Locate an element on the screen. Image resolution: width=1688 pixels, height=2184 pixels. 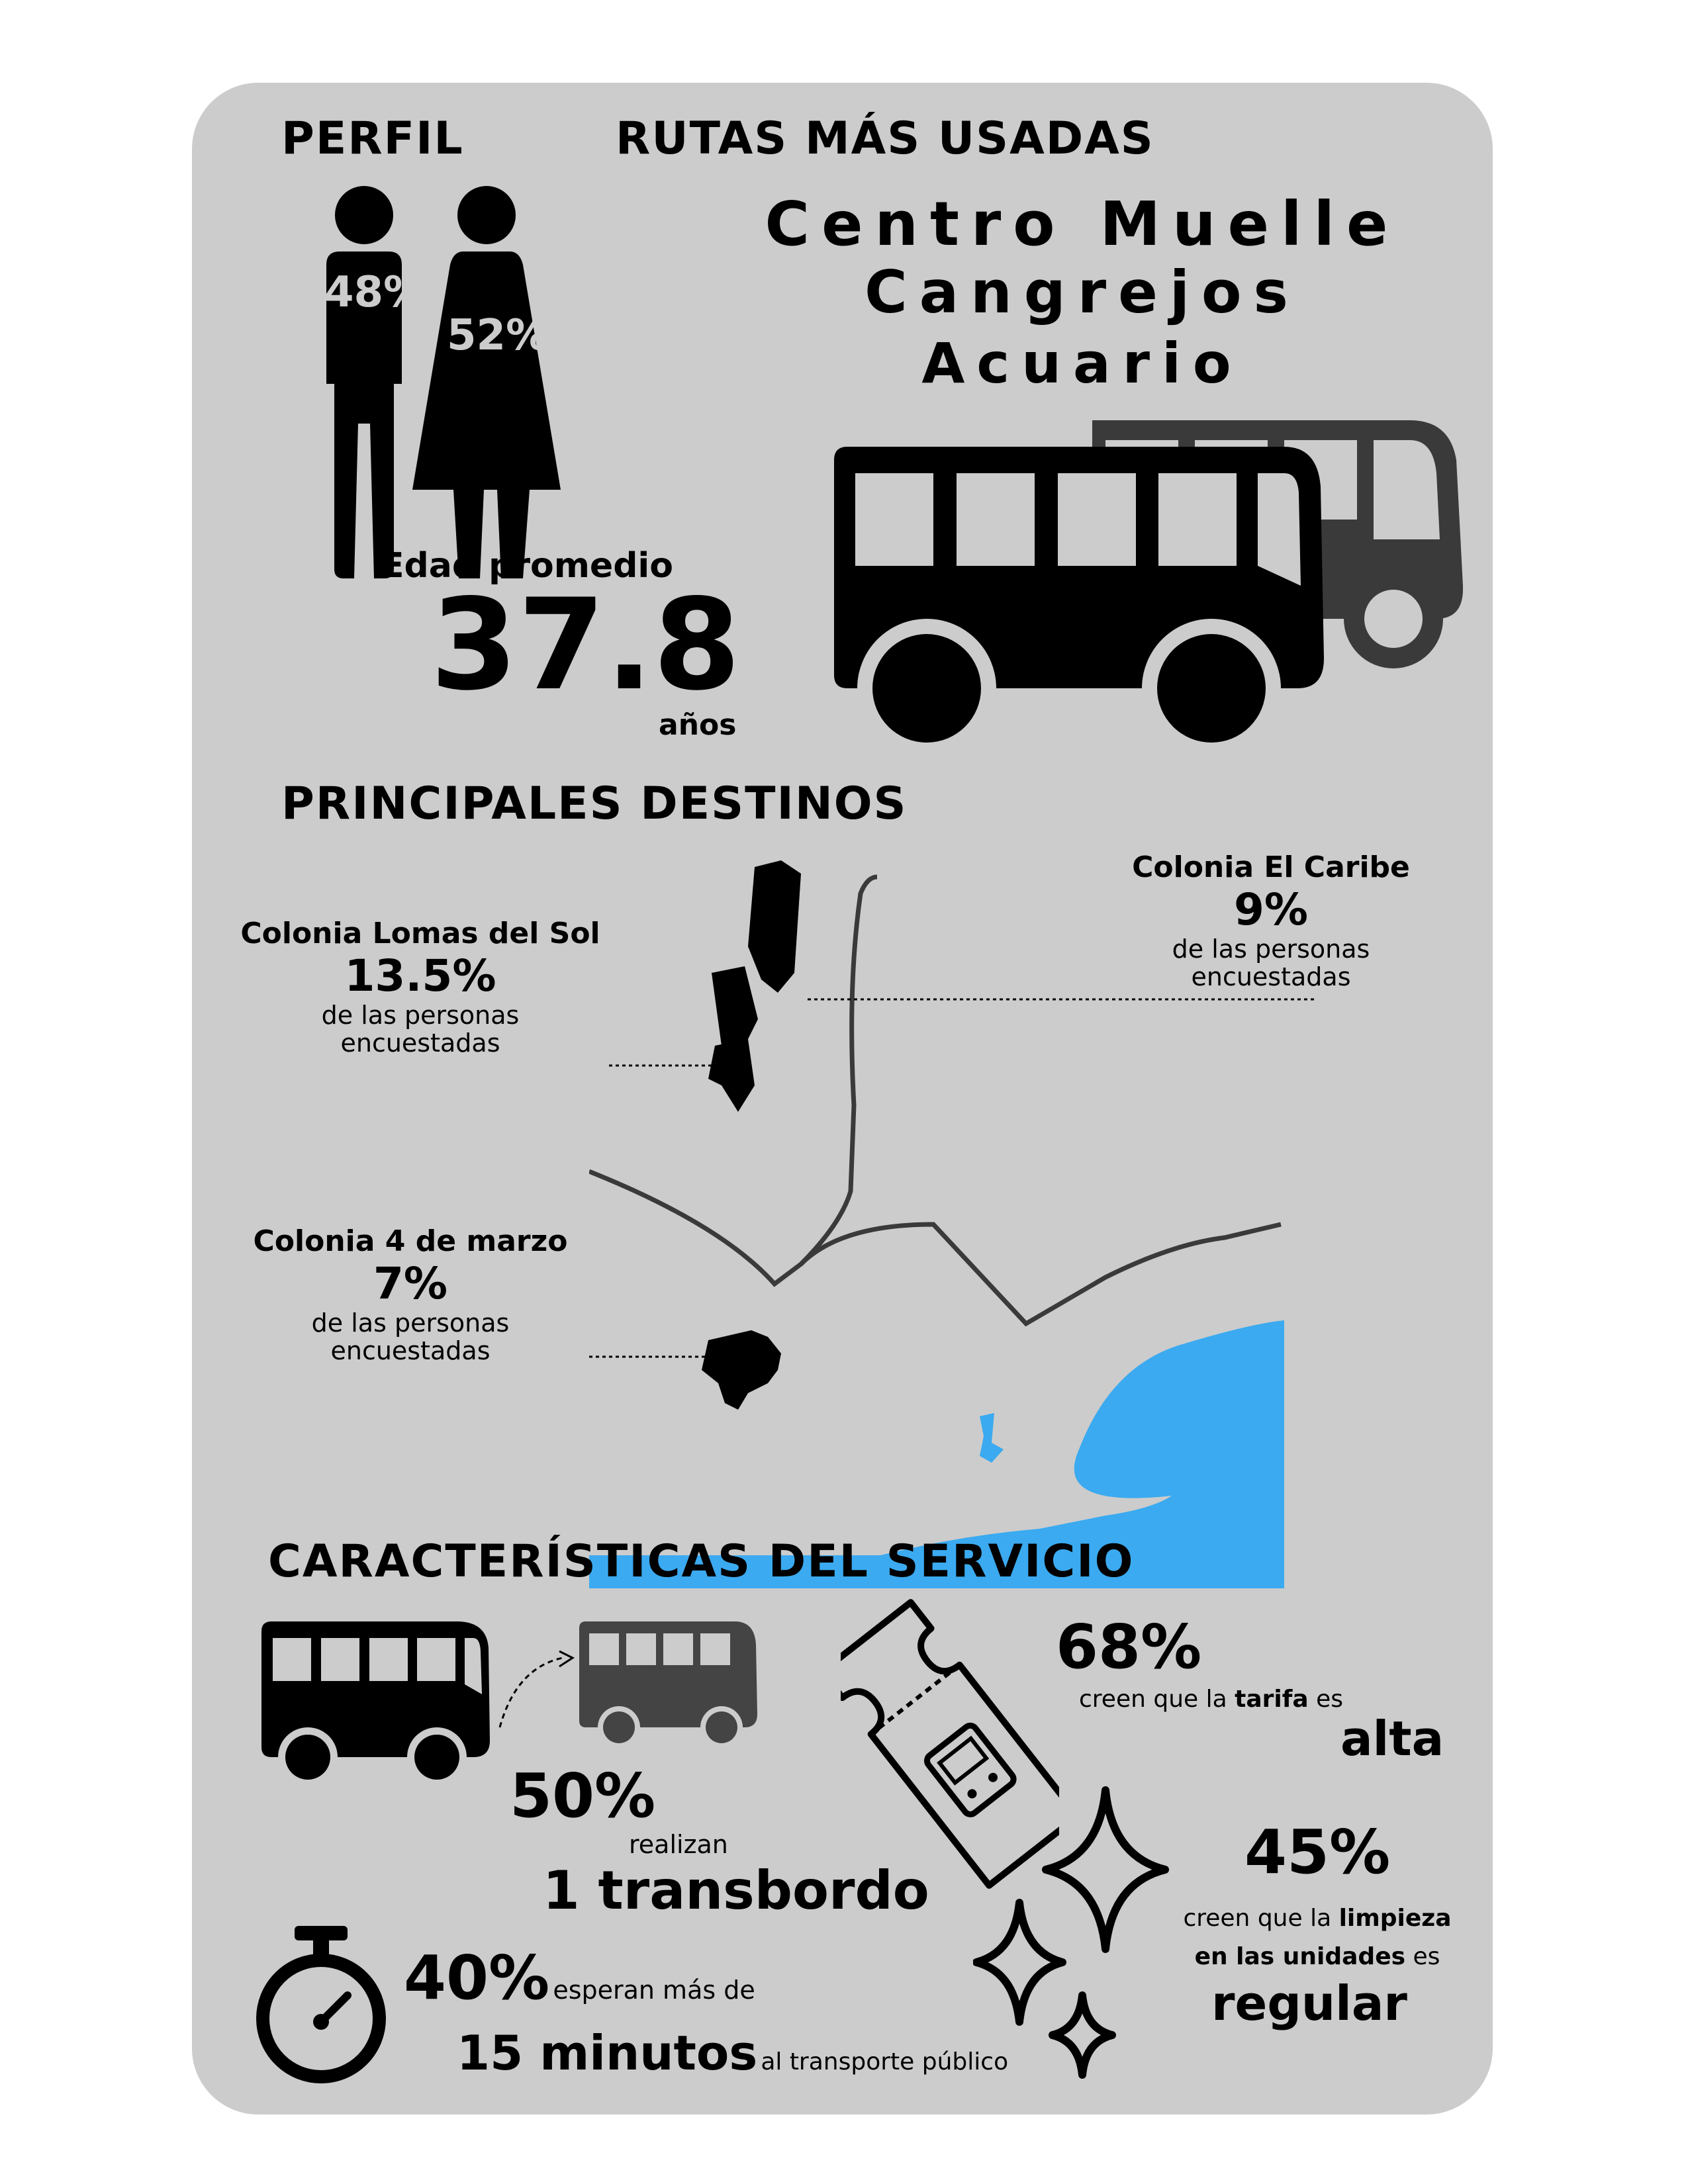
cleaning-text-pre: creen que la is located at coordinates (1261, 1918).